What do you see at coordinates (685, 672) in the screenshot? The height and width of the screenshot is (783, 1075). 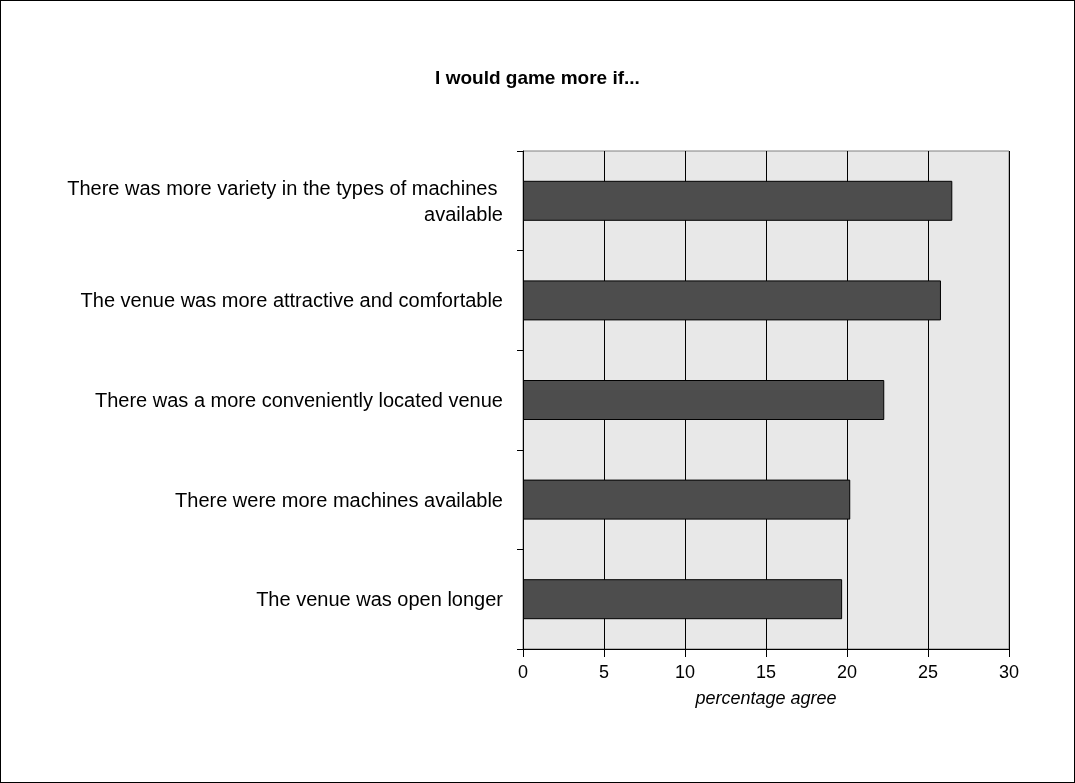 I see `x-tick-label: 10` at bounding box center [685, 672].